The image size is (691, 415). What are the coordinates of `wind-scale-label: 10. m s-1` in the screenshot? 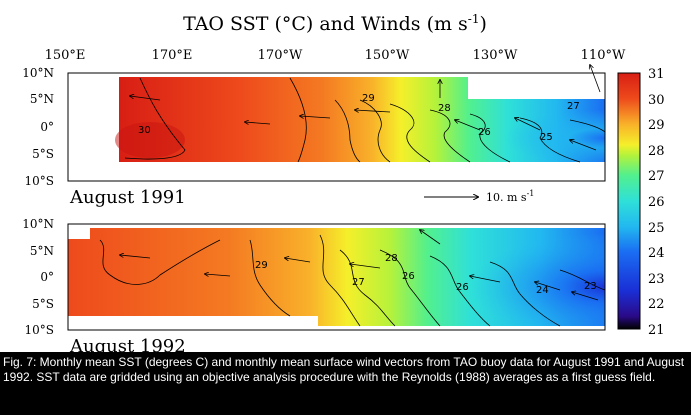 It's located at (510, 196).